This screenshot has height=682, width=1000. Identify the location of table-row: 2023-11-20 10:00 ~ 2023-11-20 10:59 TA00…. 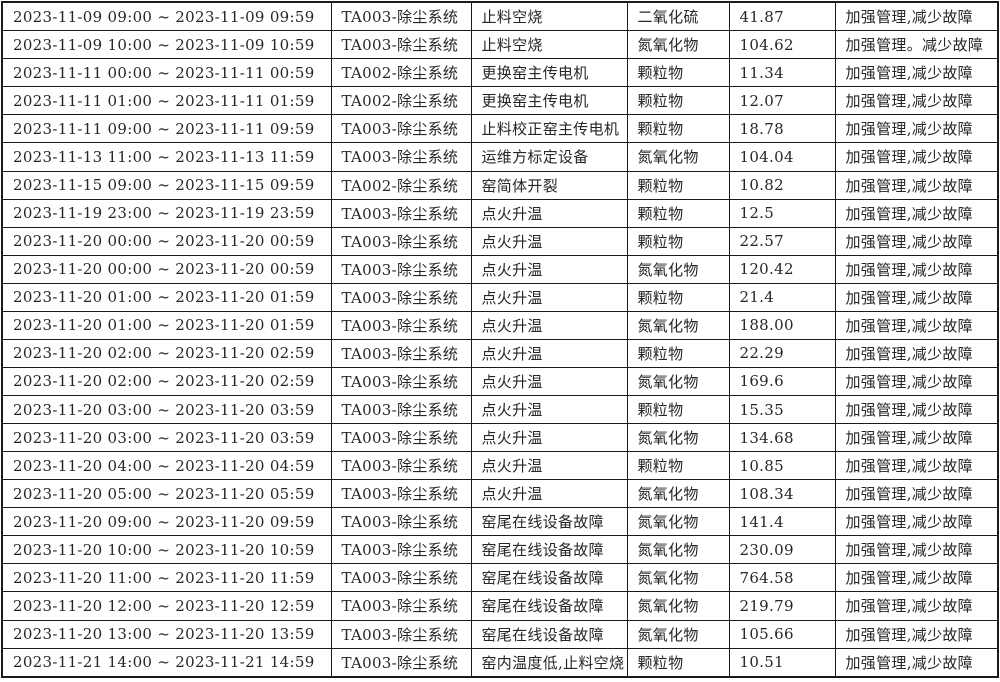
(500, 550).